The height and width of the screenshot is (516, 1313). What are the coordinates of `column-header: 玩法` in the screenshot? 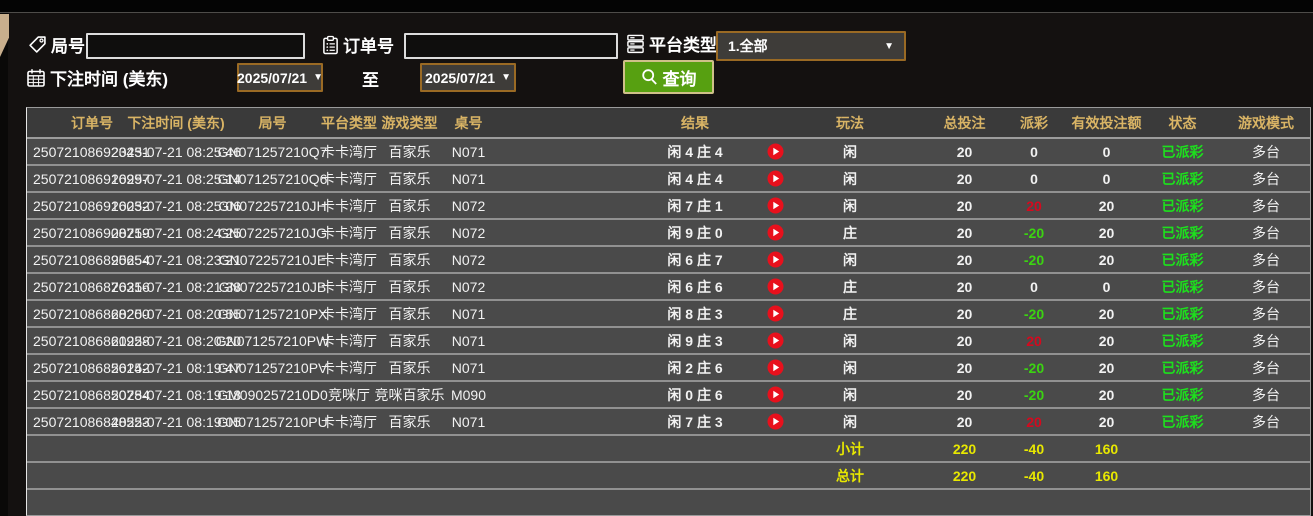 It's located at (850, 122).